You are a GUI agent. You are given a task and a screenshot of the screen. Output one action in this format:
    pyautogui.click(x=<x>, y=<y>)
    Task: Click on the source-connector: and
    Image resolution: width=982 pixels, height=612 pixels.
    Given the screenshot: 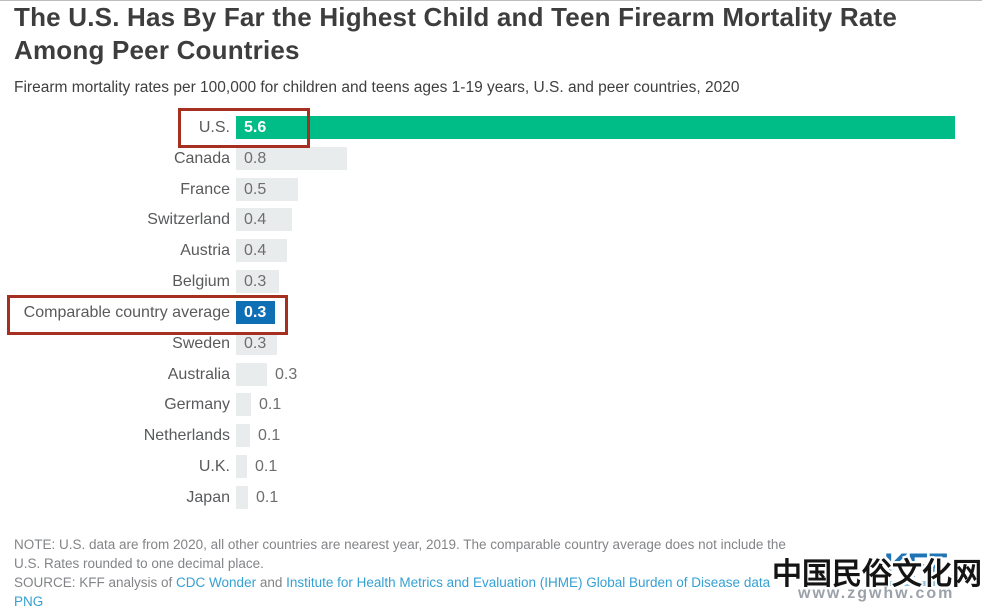 What is the action you would take?
    pyautogui.click(x=271, y=582)
    